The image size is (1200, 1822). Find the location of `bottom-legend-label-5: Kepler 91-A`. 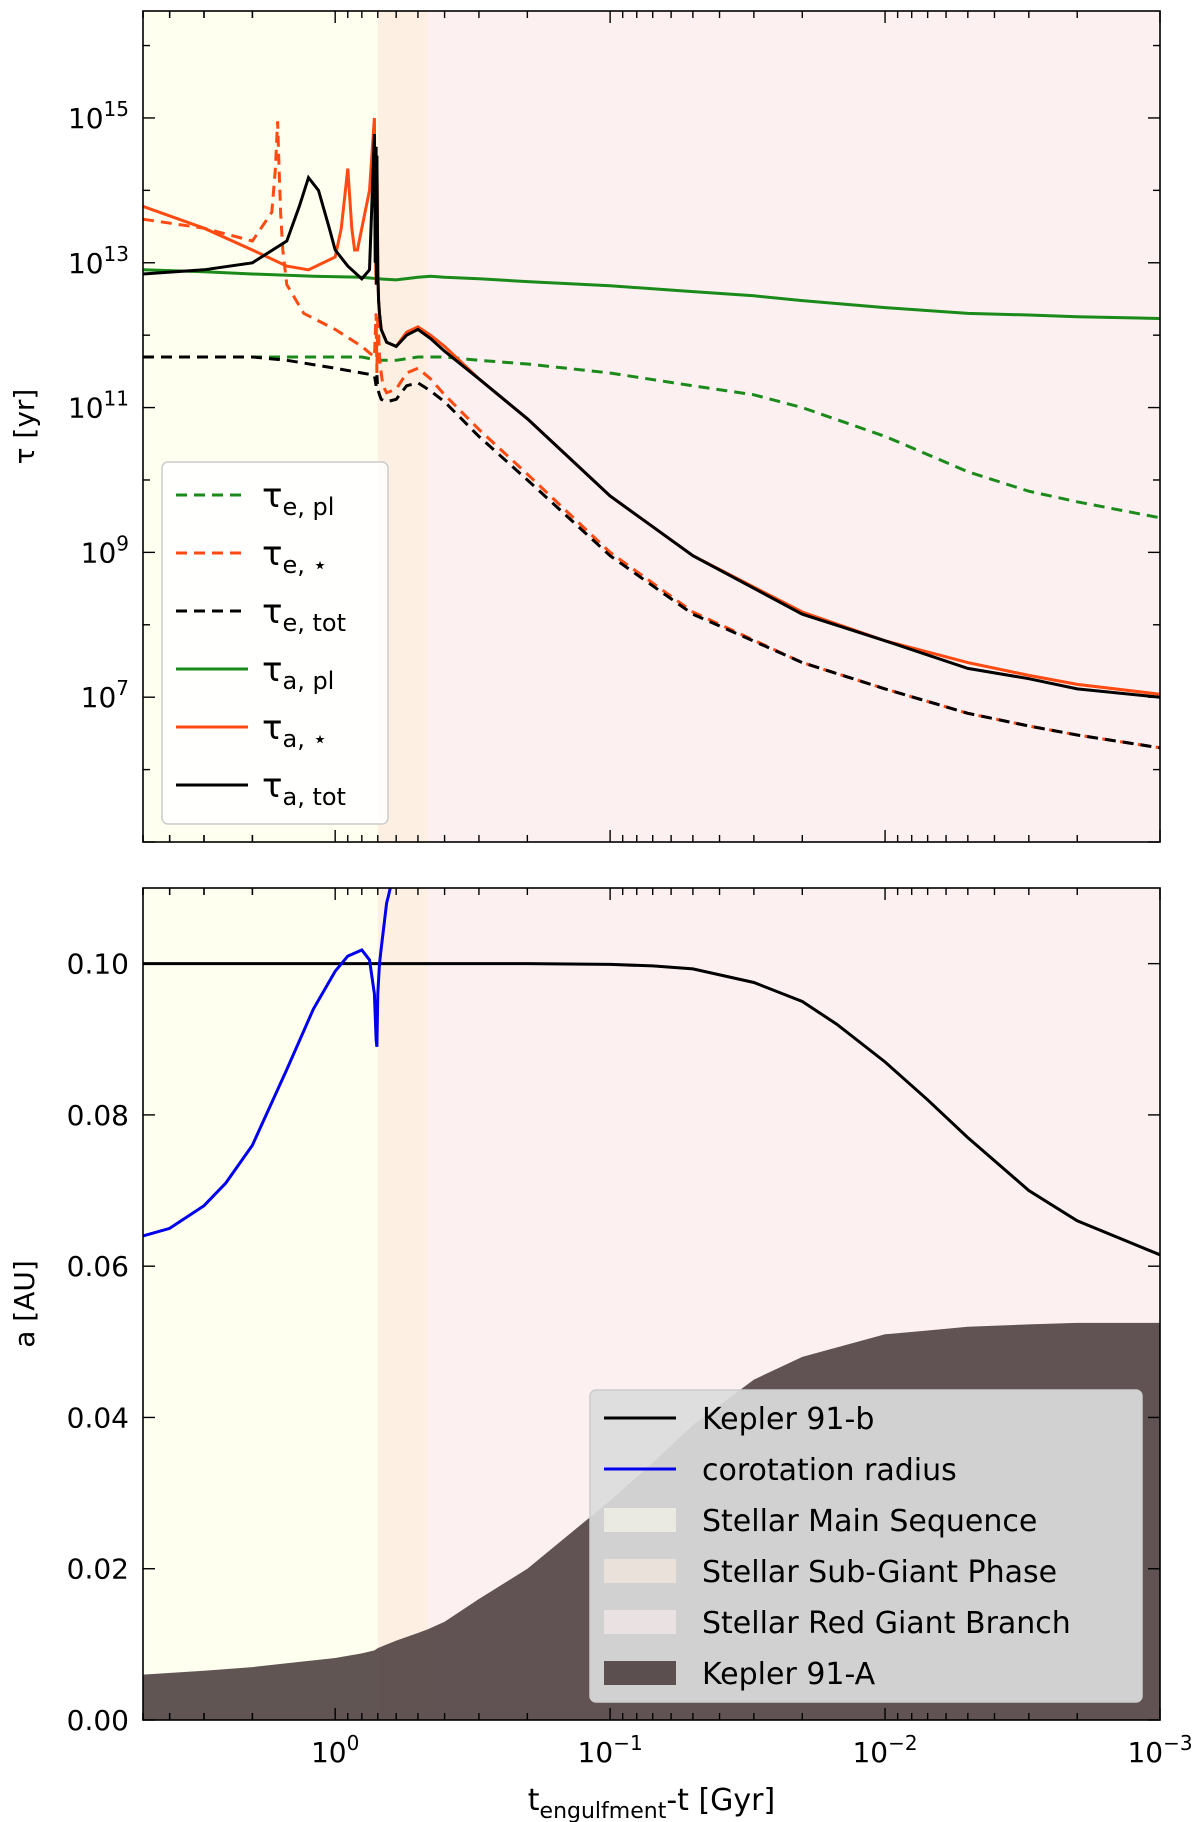

bottom-legend-label-5: Kepler 91-A is located at coordinates (789, 1674).